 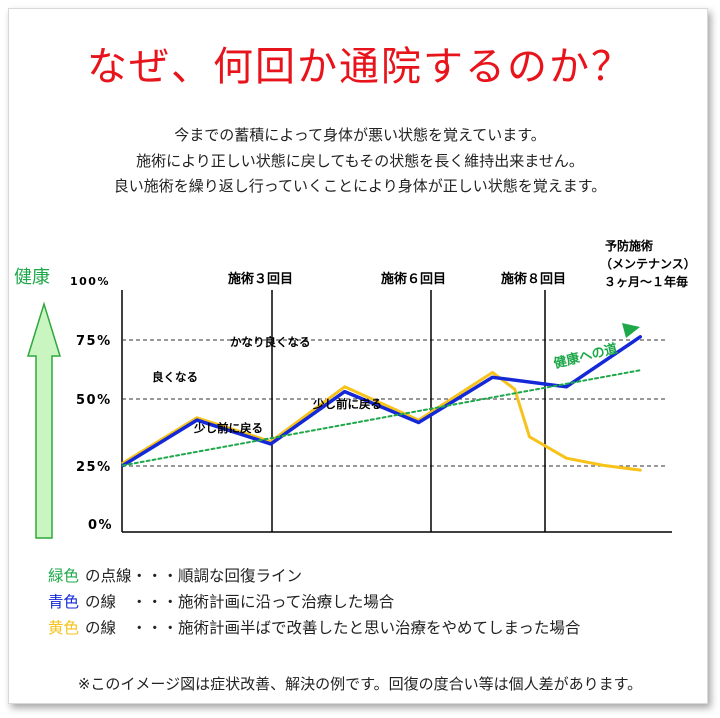 What do you see at coordinates (240, 602) in the screenshot?
I see `legend-text: の線 ・・・施術計画に沿って治療した場合` at bounding box center [240, 602].